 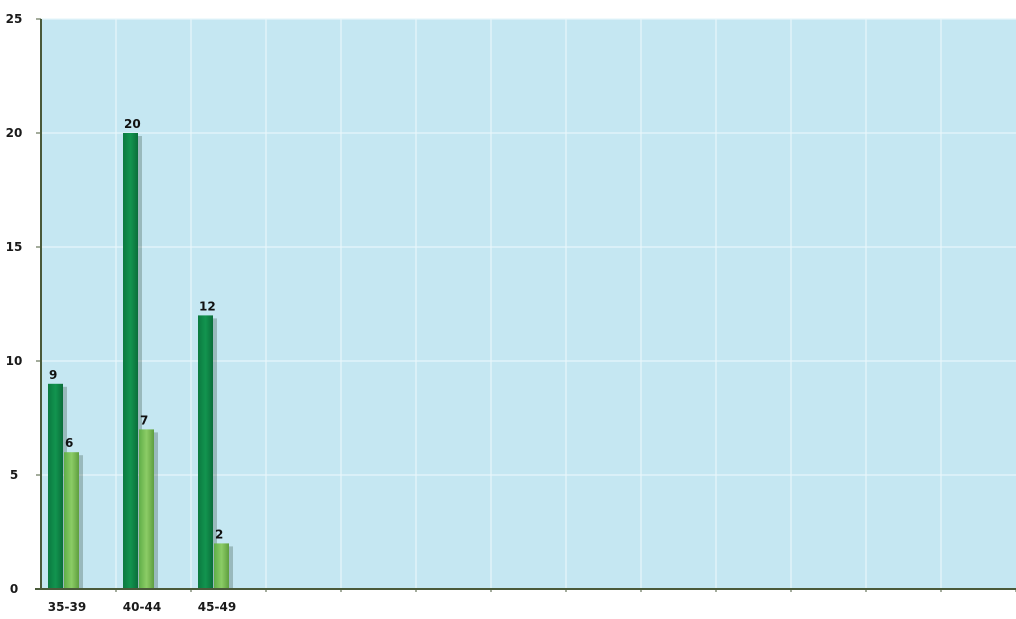 I want to click on bar-value-label: 20, so click(x=132, y=124).